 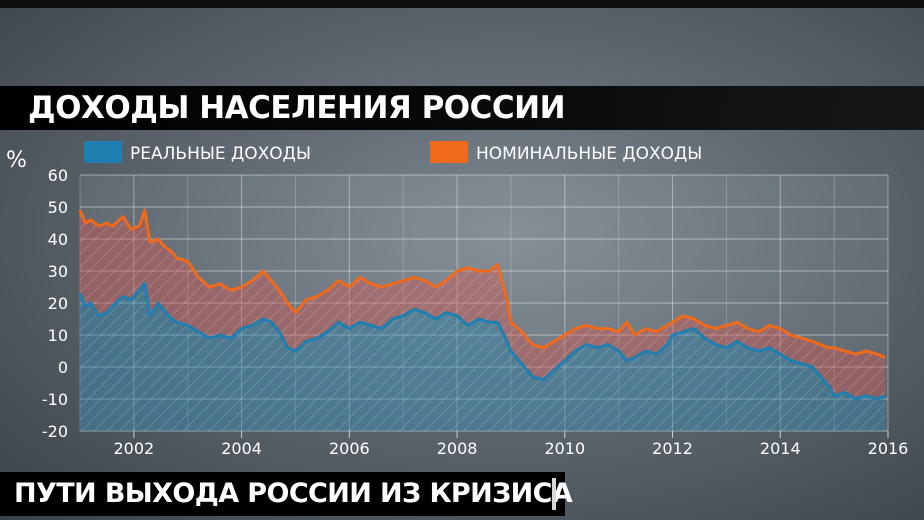 What do you see at coordinates (888, 448) in the screenshot?
I see `x-tick-label: 2016` at bounding box center [888, 448].